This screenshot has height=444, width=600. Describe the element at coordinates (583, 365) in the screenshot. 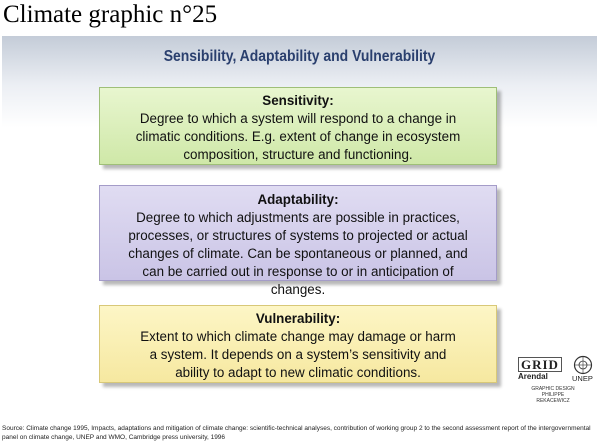

I see `un-emblem-icon` at that location.